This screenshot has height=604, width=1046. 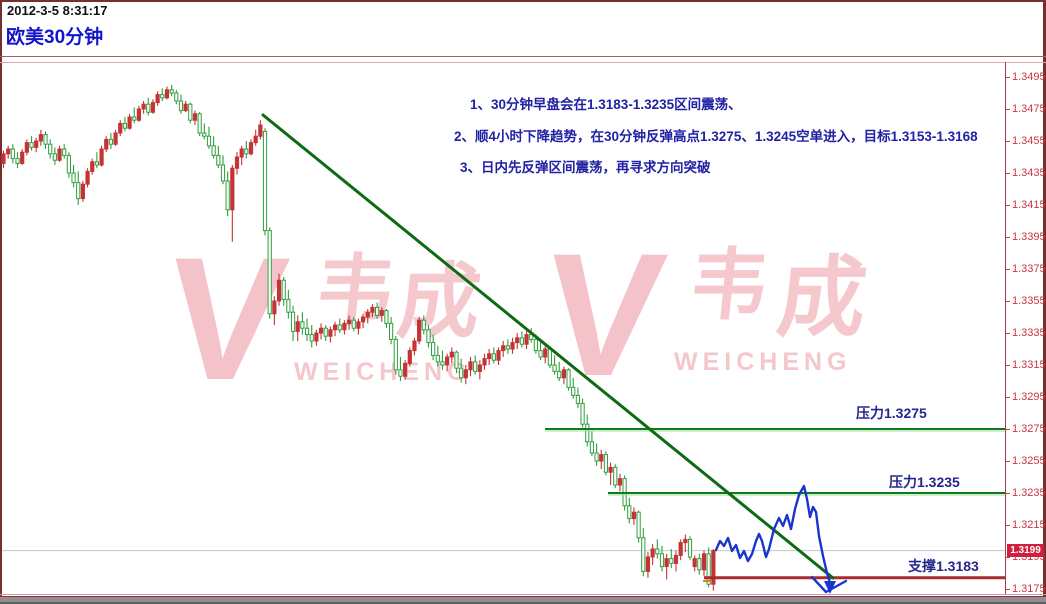 I want to click on support-label: 支撑1.3183, so click(x=943, y=566).